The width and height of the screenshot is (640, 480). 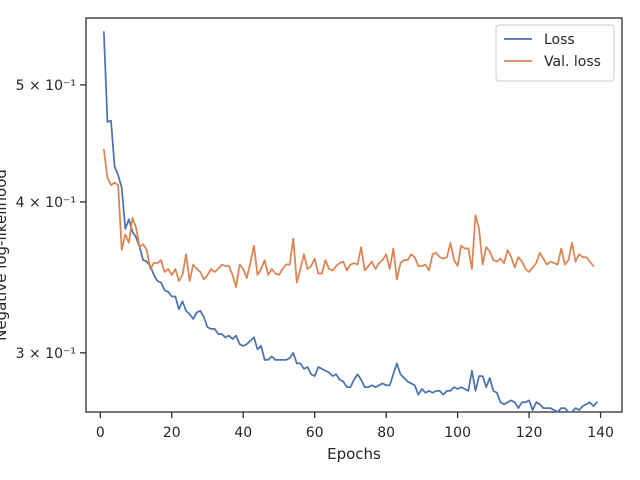 What do you see at coordinates (172, 433) in the screenshot?
I see `x-tick-label: 20` at bounding box center [172, 433].